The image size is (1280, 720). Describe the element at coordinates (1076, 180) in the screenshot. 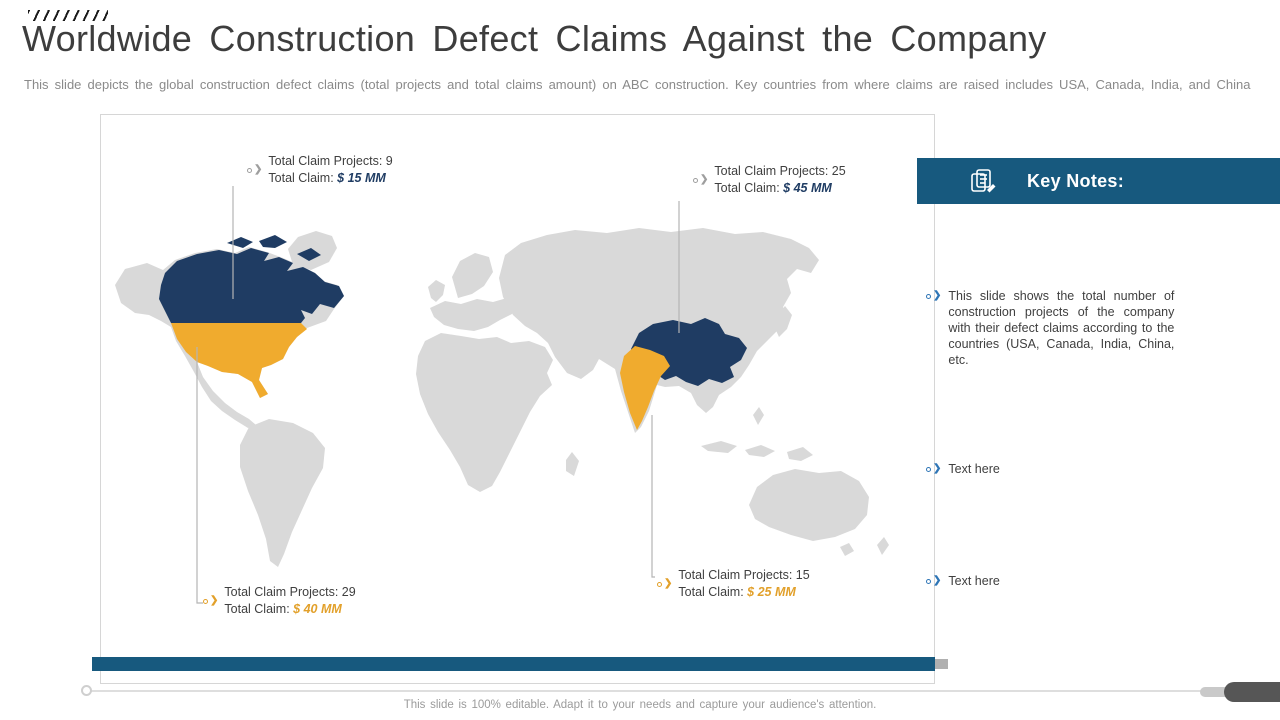

I see `key-notes-title: Key Notes:` at that location.